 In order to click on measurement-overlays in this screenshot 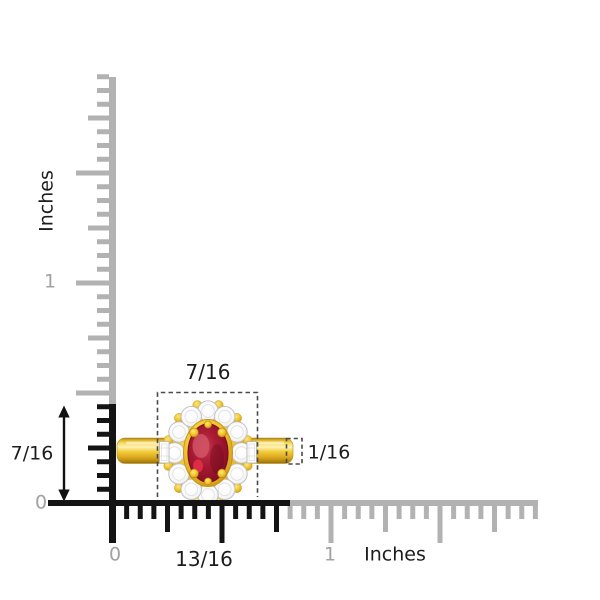, I will do `click(180, 446)`.